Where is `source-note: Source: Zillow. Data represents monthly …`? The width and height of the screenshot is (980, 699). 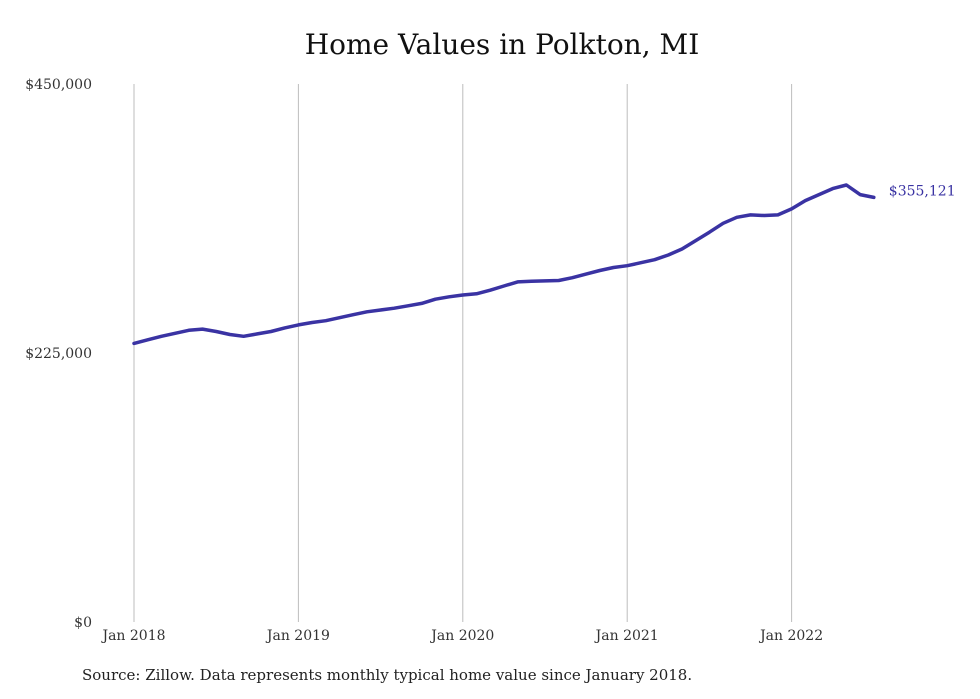 source-note: Source: Zillow. Data represents monthly … is located at coordinates (387, 675).